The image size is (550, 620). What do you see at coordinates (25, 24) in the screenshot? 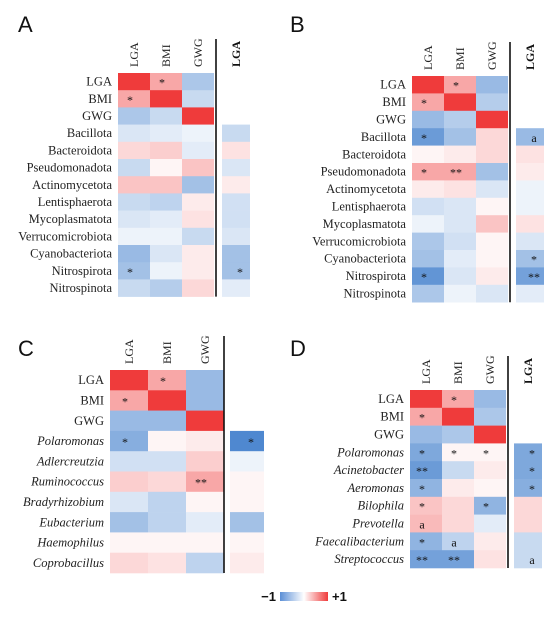
I see `panel-letter: A` at bounding box center [25, 24].